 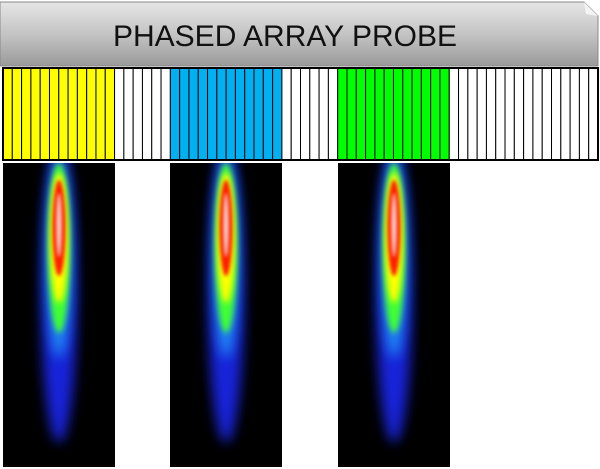 I want to click on header-bar, so click(x=299, y=34).